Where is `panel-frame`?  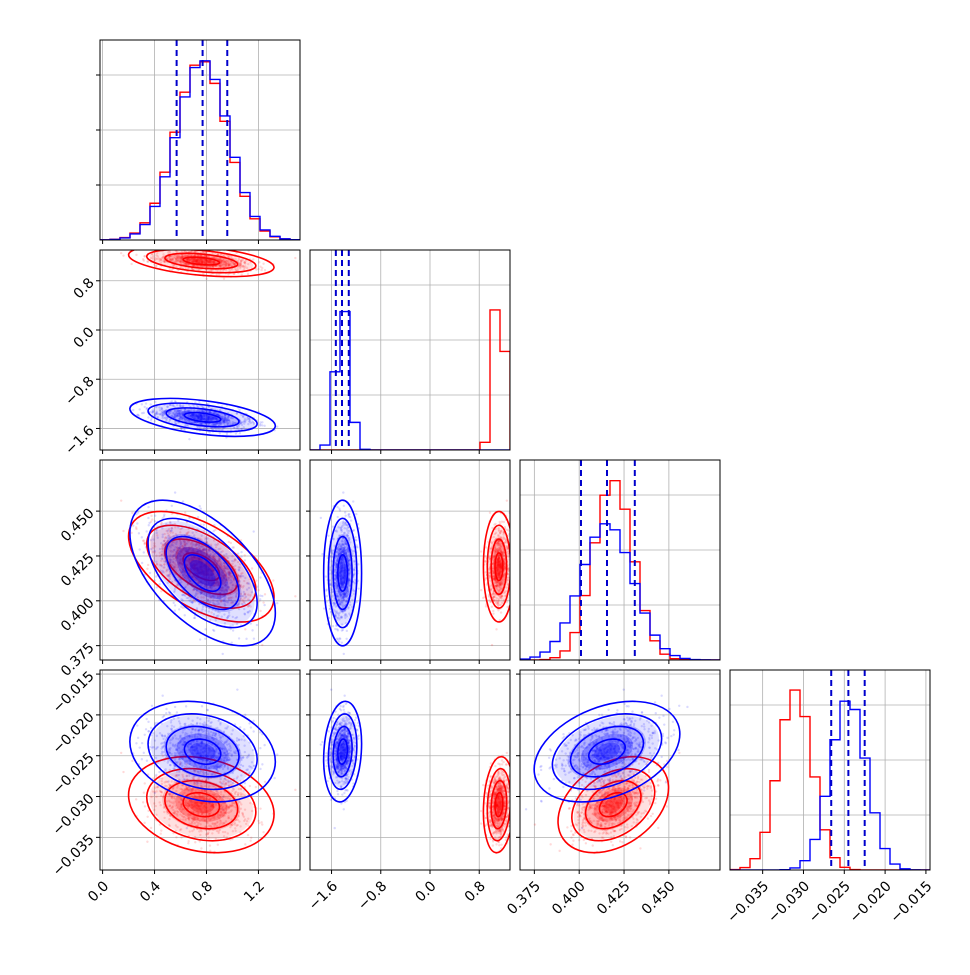
panel-frame is located at coordinates (200, 140).